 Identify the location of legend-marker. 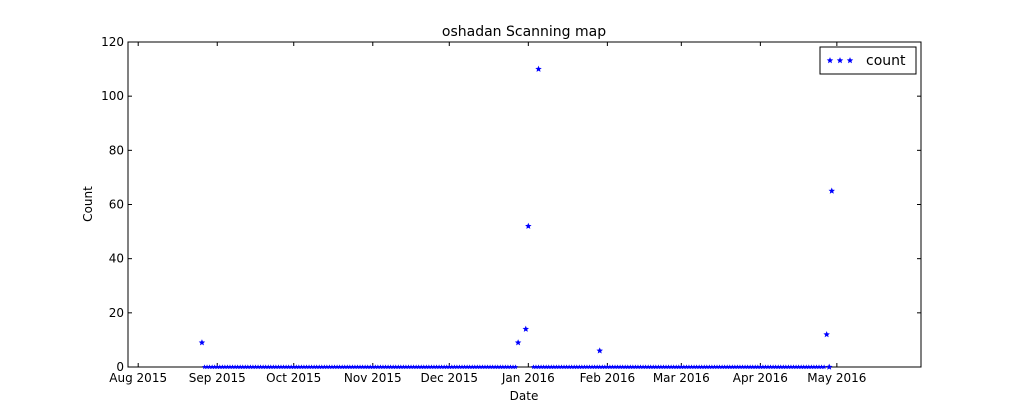
(830, 60).